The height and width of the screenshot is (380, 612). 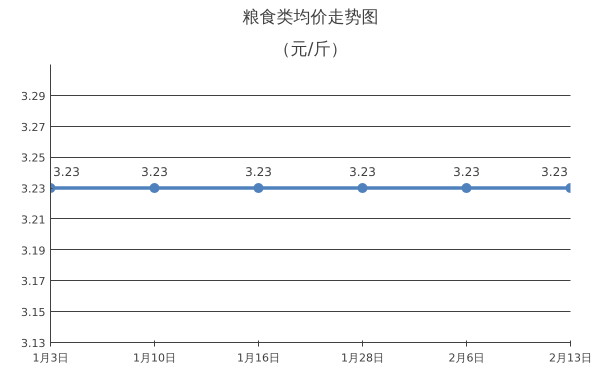 I want to click on y-tick-label: 3.27, so click(x=33, y=127).